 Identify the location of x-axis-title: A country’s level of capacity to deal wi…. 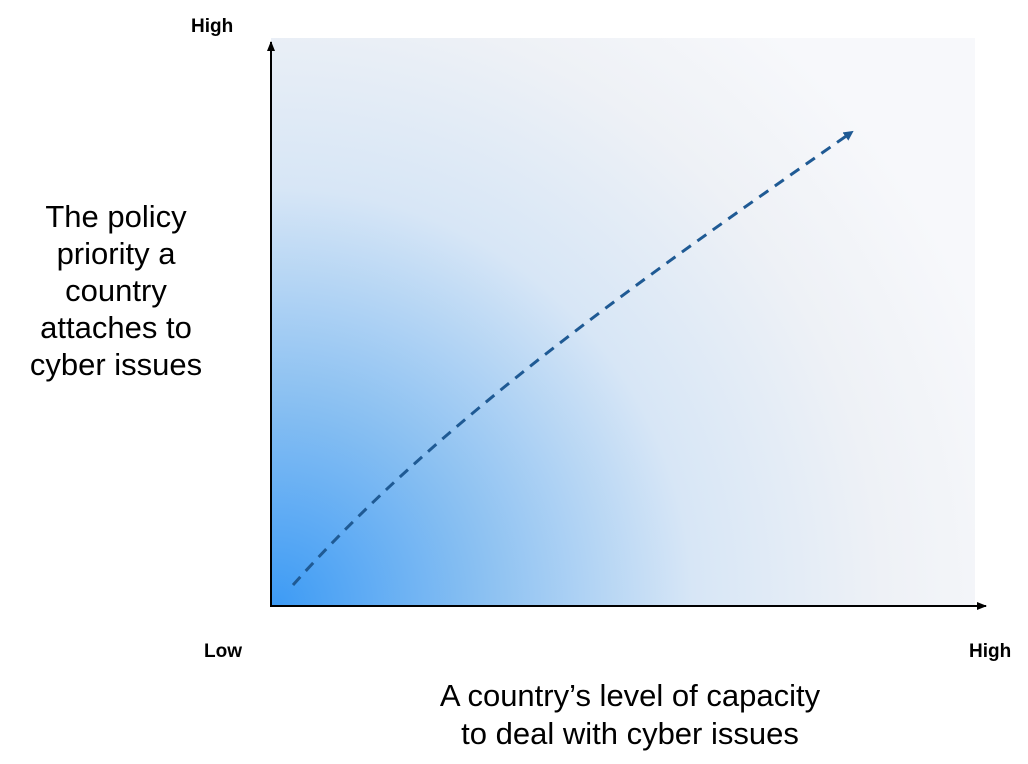
(630, 714).